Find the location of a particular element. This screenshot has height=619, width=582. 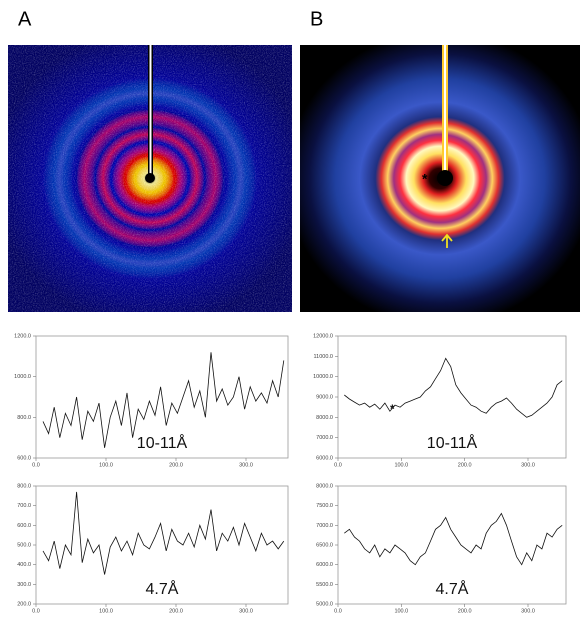

y-tick-label: 11000.0 is located at coordinates (323, 357).